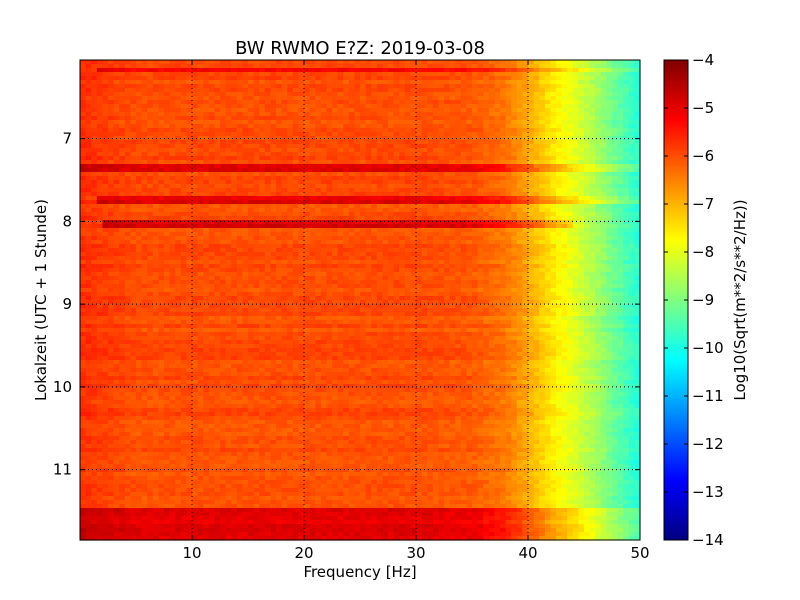  What do you see at coordinates (360, 48) in the screenshot?
I see `chart-title: BW RWMO E?Z: 2019-03-08` at bounding box center [360, 48].